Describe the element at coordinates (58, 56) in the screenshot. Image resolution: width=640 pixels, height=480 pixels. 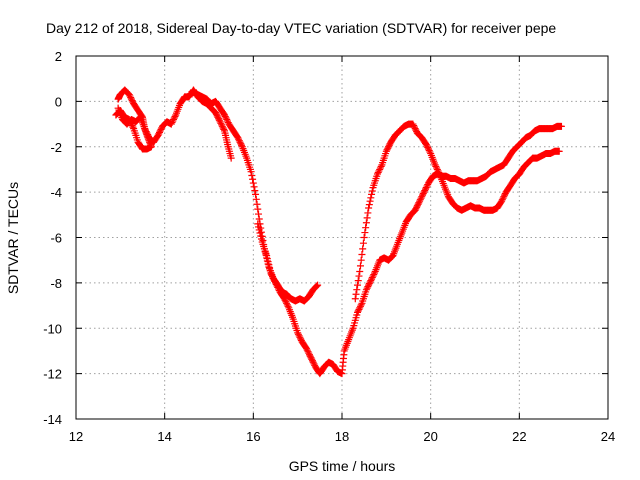
I see `y-tick-label: 2` at that location.